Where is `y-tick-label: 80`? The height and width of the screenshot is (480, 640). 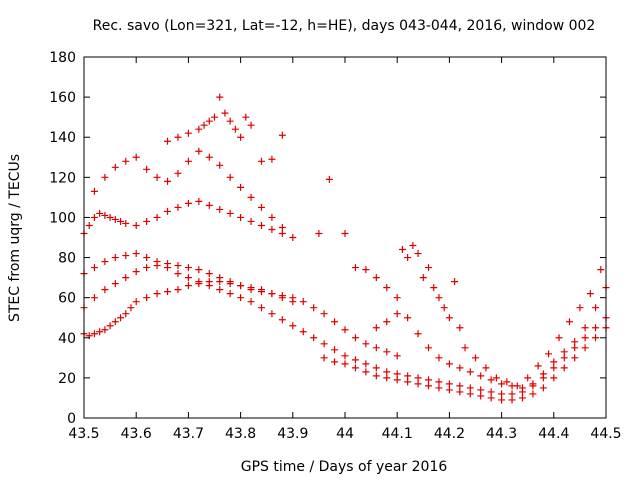
y-tick-label: 80 is located at coordinates (67, 259).